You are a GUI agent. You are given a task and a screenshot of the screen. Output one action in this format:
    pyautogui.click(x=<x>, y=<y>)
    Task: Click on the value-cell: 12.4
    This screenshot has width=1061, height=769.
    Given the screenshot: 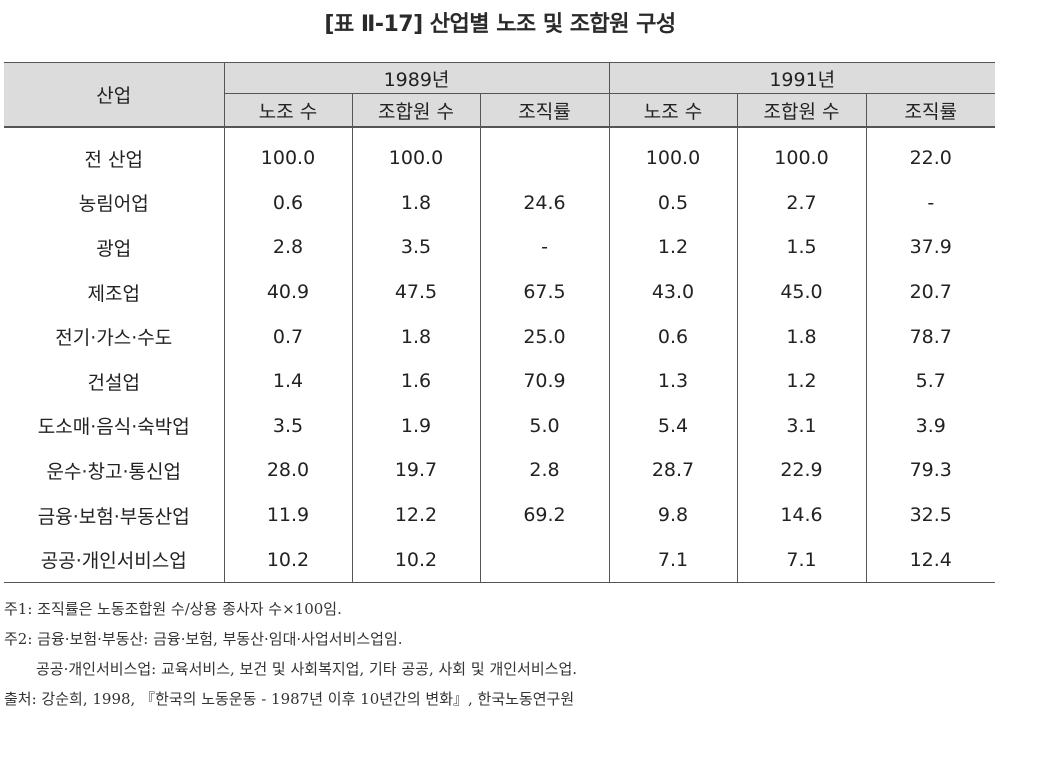 What is the action you would take?
    pyautogui.click(x=930, y=560)
    